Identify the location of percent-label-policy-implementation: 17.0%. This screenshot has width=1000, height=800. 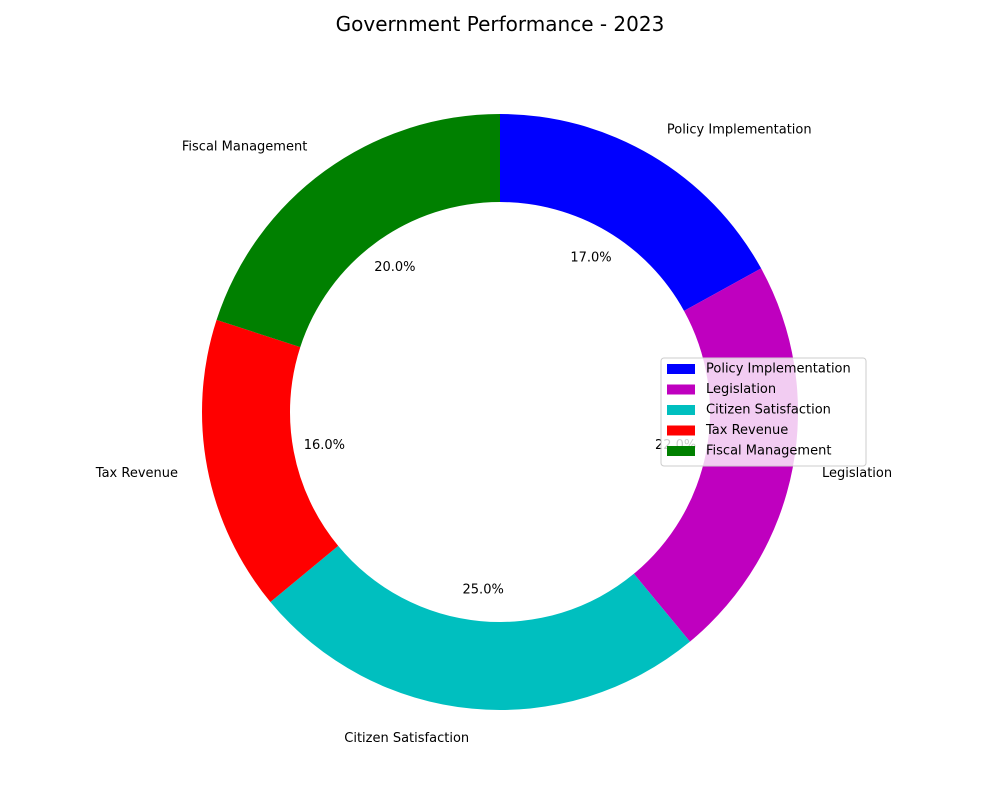
(590, 258).